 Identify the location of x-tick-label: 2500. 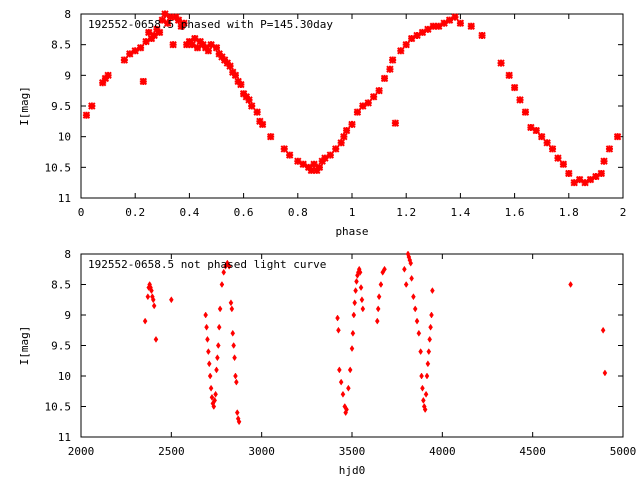
(171, 451).